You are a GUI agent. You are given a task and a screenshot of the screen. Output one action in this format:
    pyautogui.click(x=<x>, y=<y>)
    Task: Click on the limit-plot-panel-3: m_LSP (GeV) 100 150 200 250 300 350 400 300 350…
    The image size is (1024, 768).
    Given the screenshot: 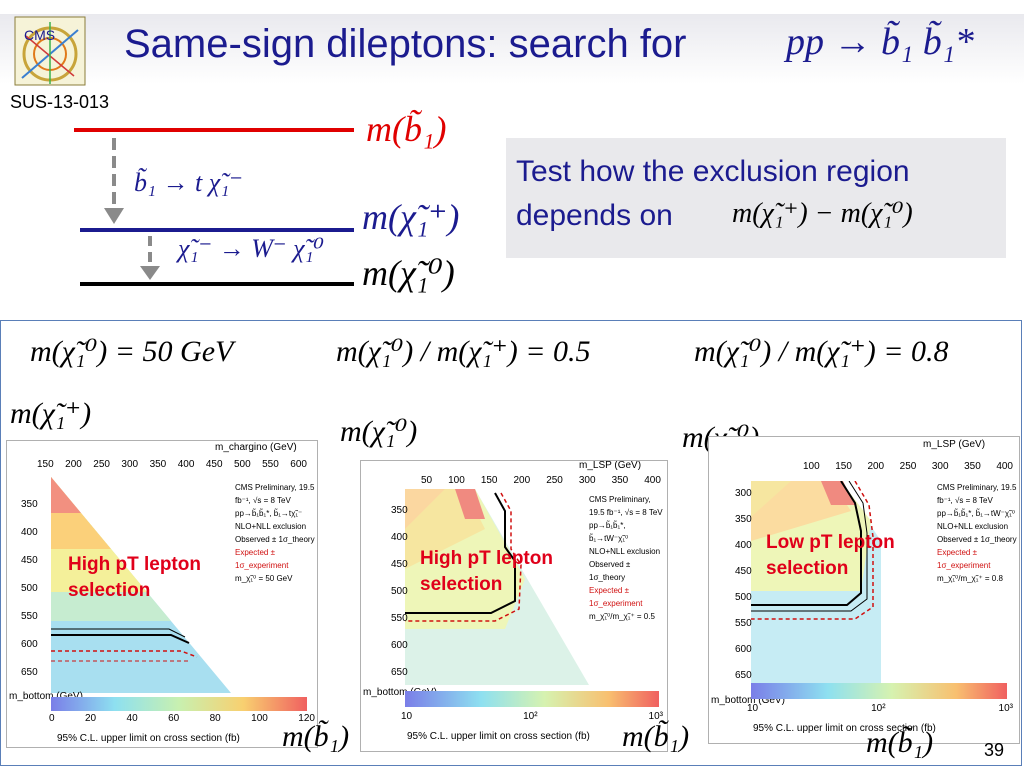 What is the action you would take?
    pyautogui.click(x=864, y=590)
    